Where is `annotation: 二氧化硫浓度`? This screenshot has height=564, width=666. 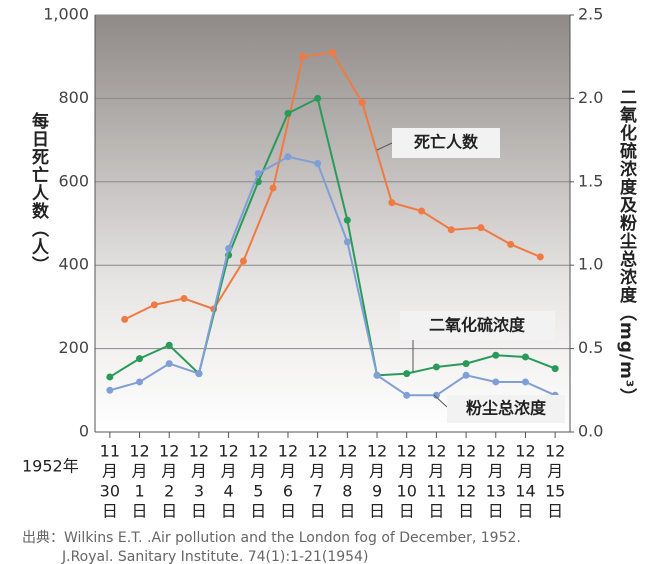 annotation: 二氧化硫浓度 is located at coordinates (477, 325).